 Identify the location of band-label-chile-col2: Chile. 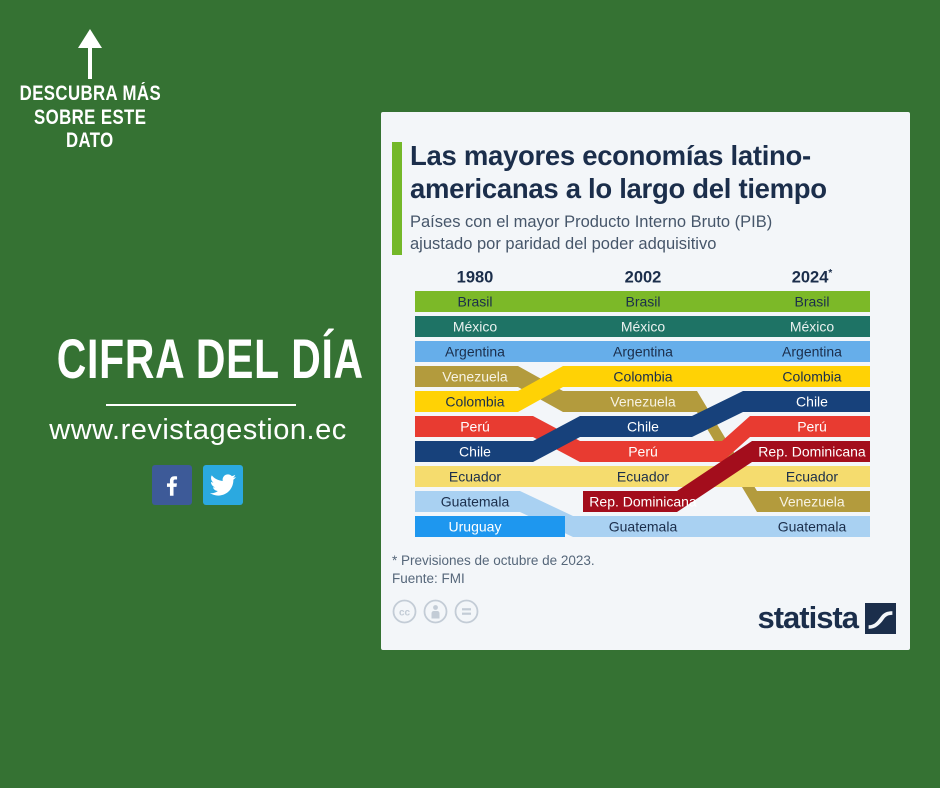
(812, 402).